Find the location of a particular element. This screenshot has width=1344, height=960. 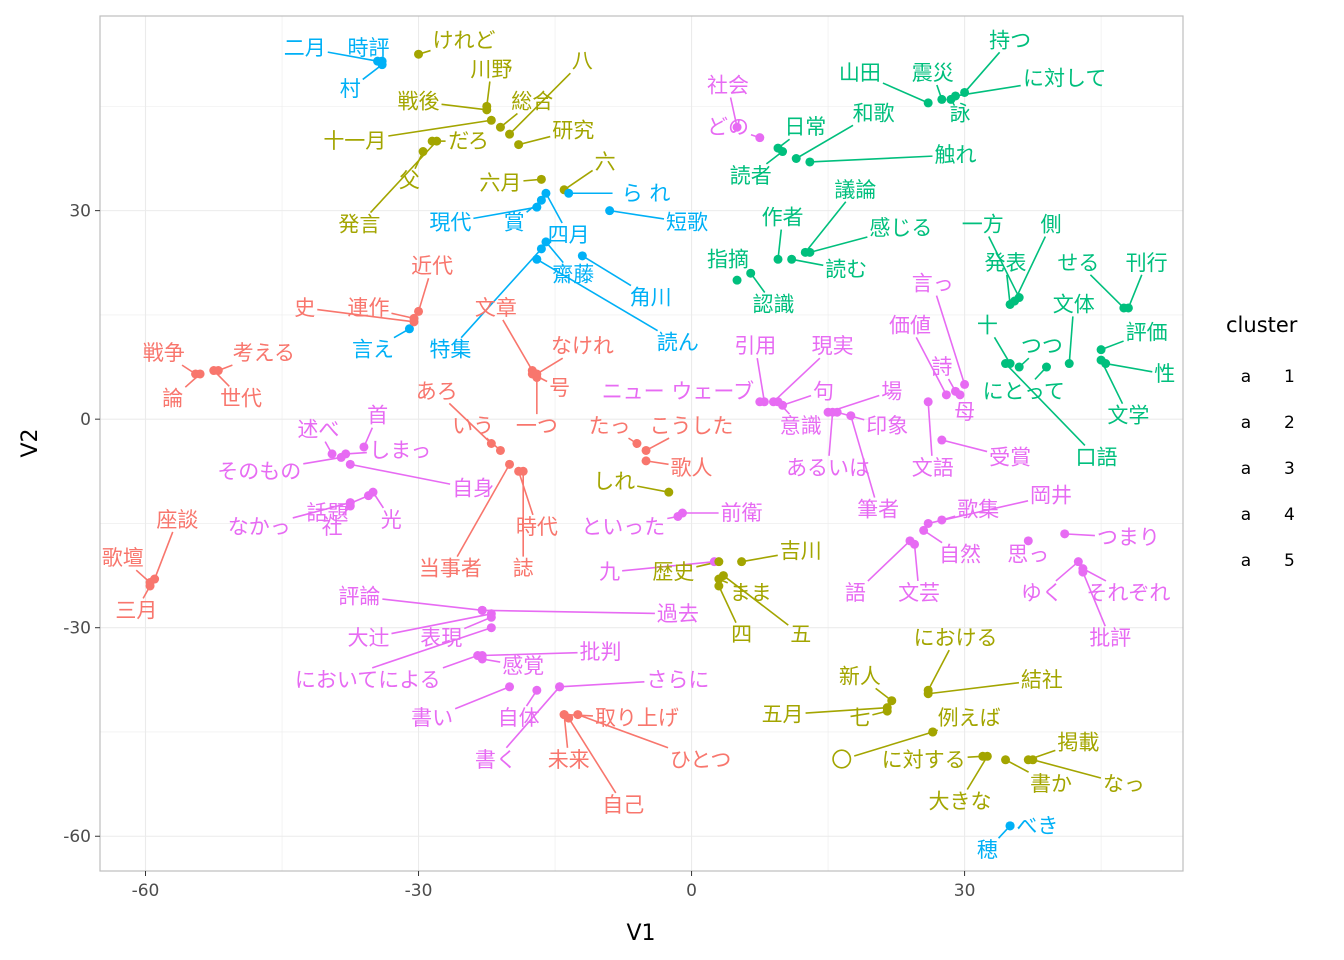

point-label: 思っ is located at coordinates (1028, 555).